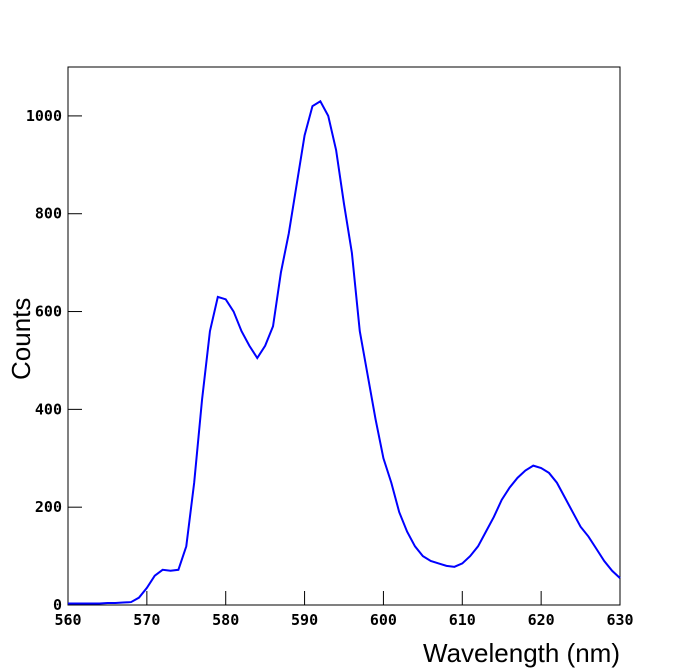  Describe the element at coordinates (541, 620) in the screenshot. I see `x-tick-label: 620` at that location.